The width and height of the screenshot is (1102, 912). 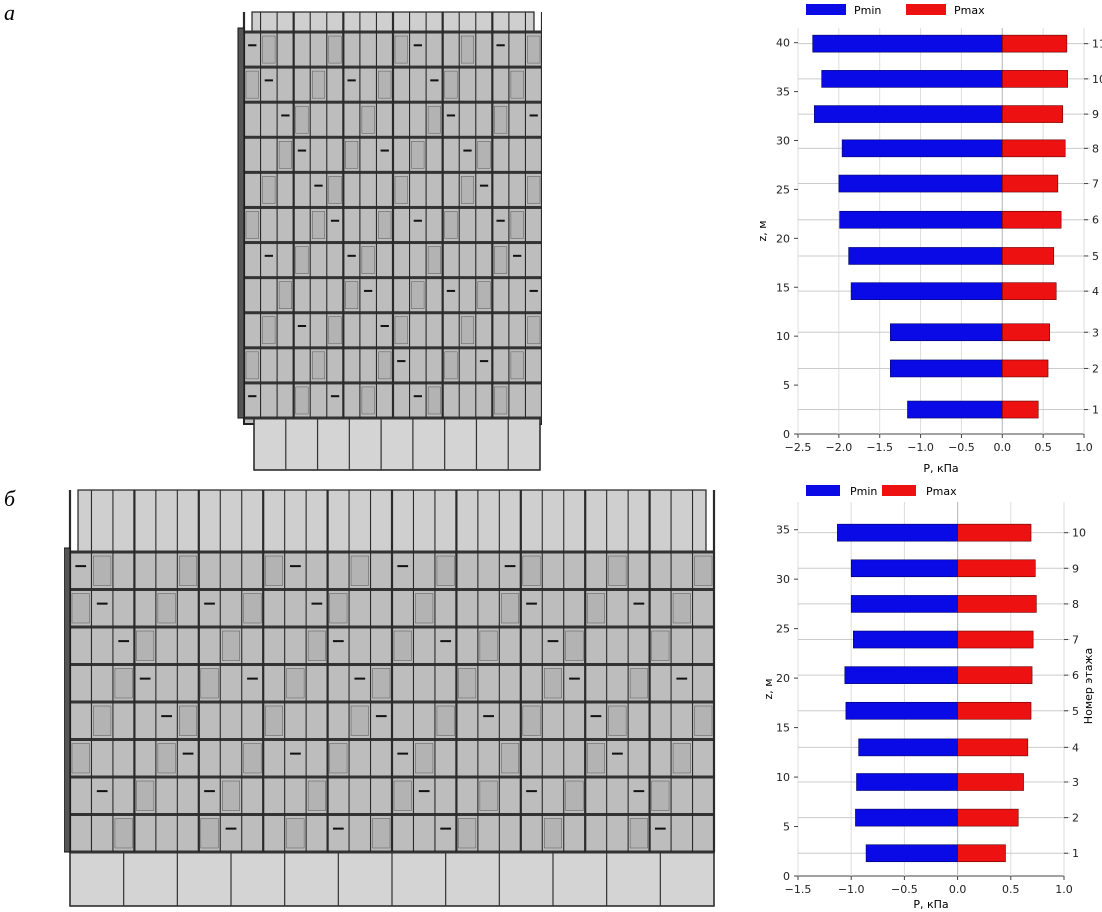 What do you see at coordinates (1075, 604) in the screenshot?
I see `floor-number: 8` at bounding box center [1075, 604].